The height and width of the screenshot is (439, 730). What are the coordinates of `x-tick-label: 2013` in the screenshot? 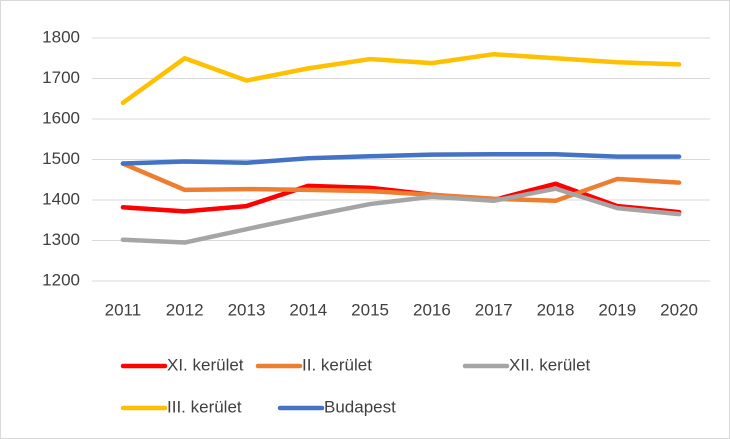 It's located at (247, 309).